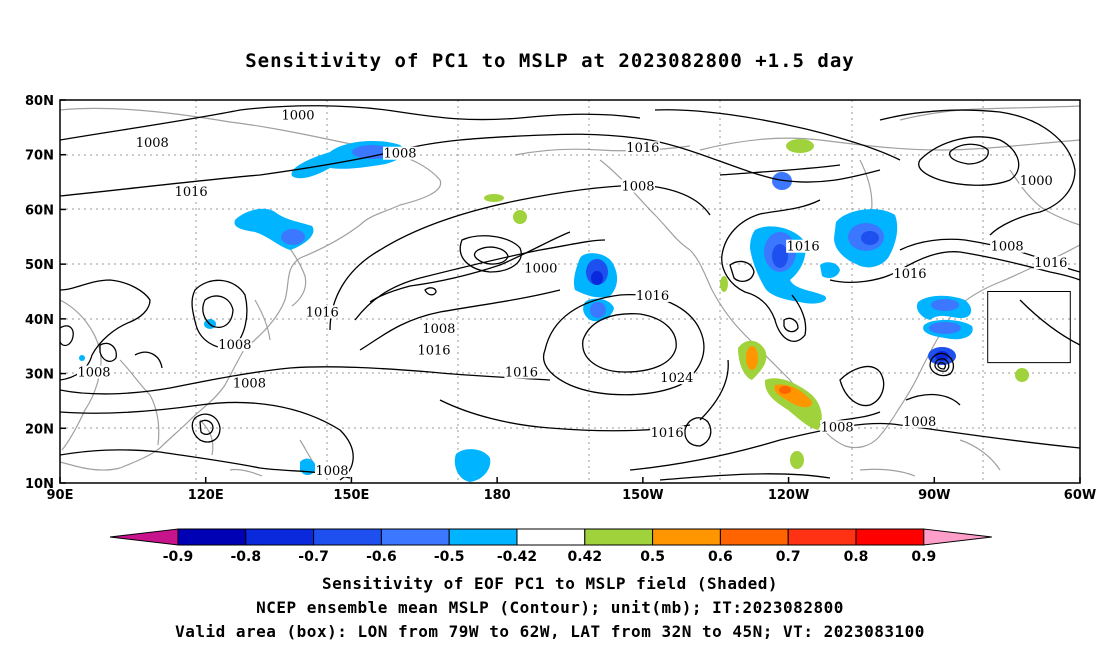  I want to click on colorbar-over-triangle, so click(957, 537).